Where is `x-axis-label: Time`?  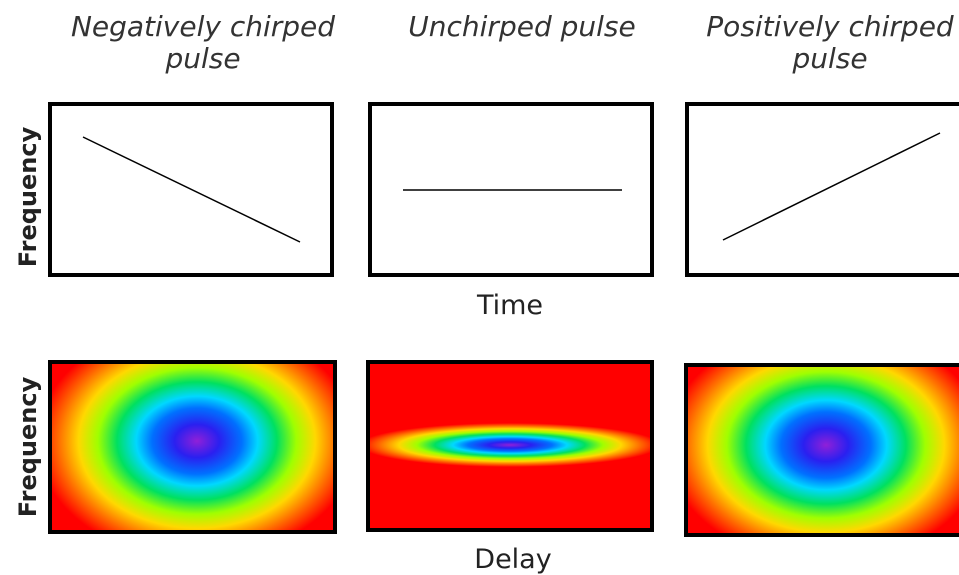
x-axis-label: Time is located at coordinates (509, 305).